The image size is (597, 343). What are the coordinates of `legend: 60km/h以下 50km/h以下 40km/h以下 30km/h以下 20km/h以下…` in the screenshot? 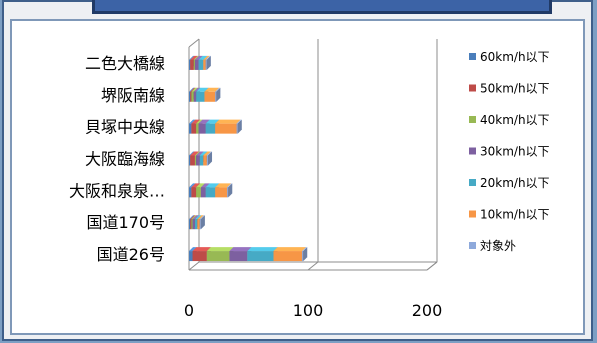 It's located at (509, 151).